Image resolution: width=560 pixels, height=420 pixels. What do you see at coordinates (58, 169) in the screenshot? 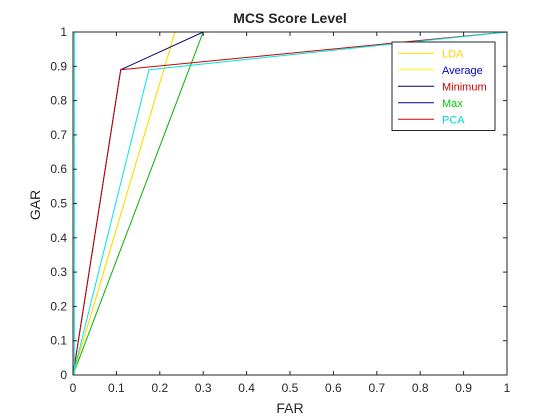
I see `y-tick-label: 0.6` at bounding box center [58, 169].